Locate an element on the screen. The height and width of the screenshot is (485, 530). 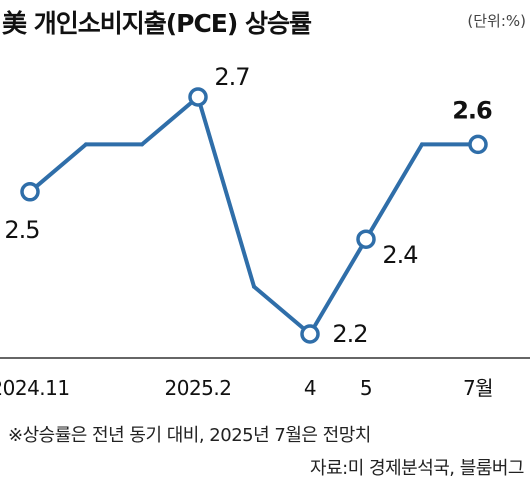
data-point-2025.4 is located at coordinates (310, 334).